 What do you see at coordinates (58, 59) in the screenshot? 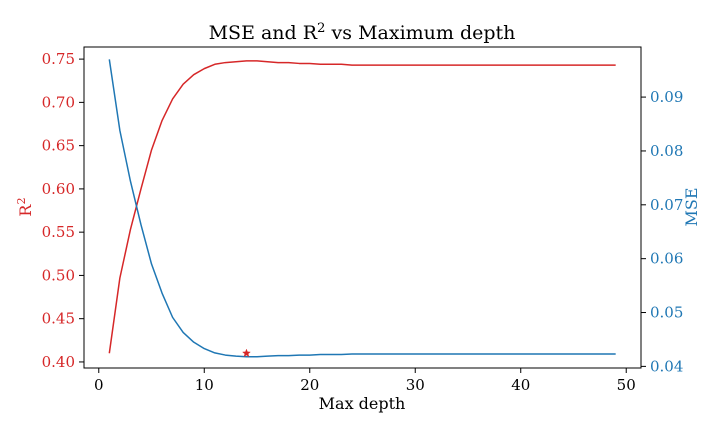
I see `left-y-tick-label: 0.75` at bounding box center [58, 59].